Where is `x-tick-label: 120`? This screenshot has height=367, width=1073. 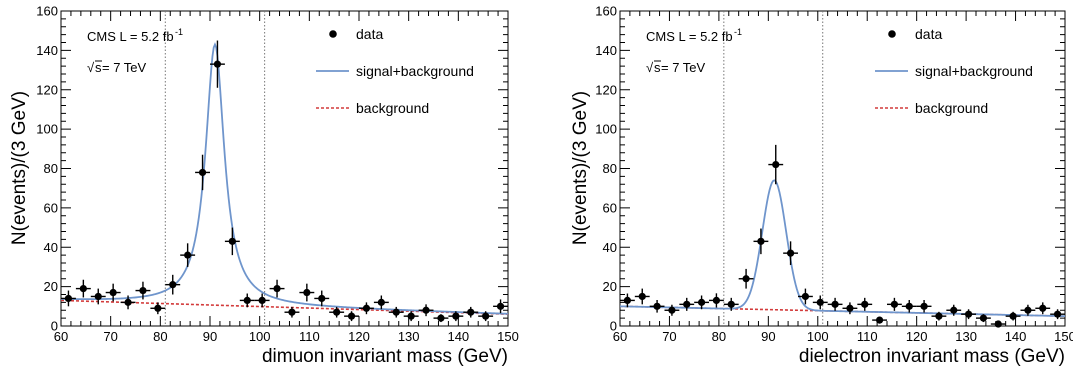
x-tick-label: 120 is located at coordinates (917, 336).